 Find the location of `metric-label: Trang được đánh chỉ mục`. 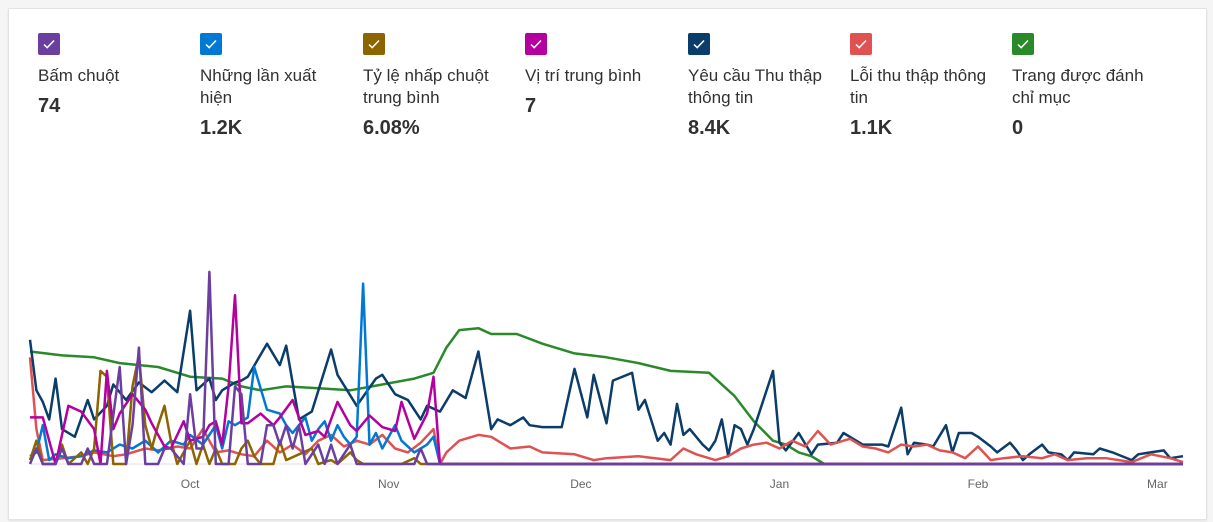

metric-label: Trang được đánh chỉ mục is located at coordinates (1078, 86).